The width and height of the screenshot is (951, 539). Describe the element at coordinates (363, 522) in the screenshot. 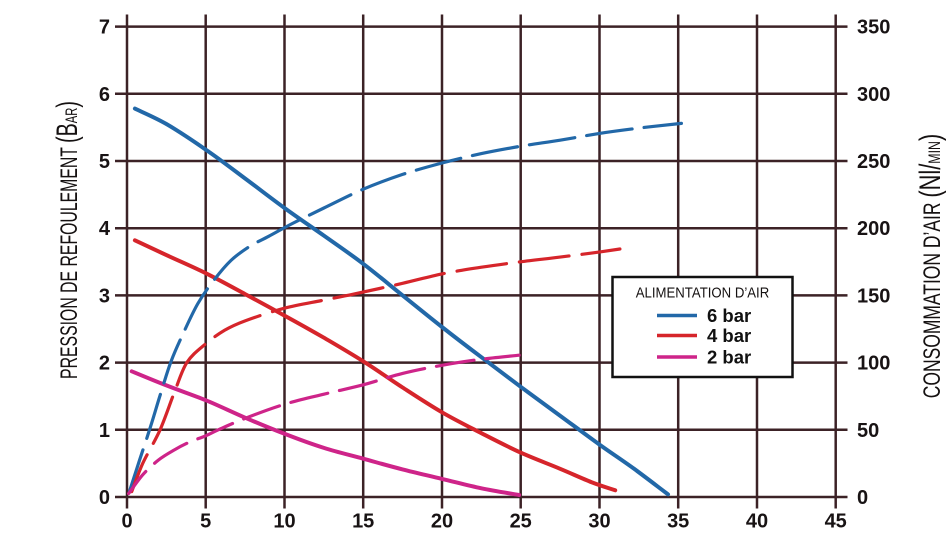

I see `svg-text: 15` at that location.